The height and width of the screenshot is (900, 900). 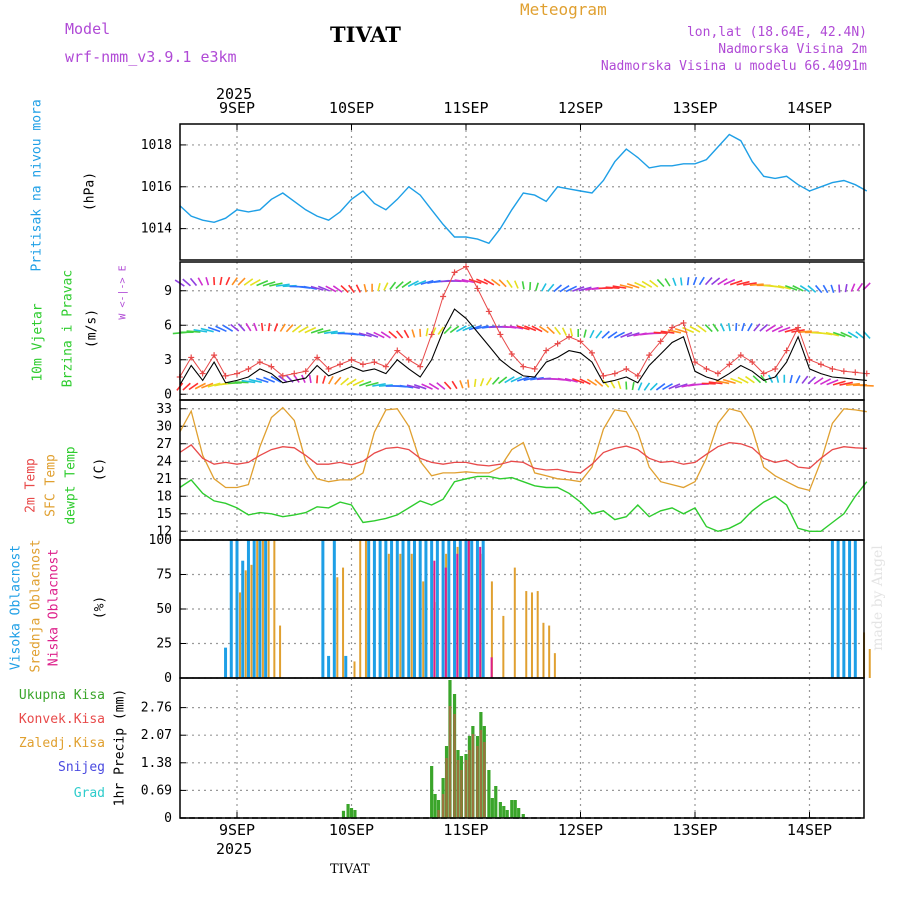 I want to click on day-label-top: 13SEP, so click(x=694, y=108).